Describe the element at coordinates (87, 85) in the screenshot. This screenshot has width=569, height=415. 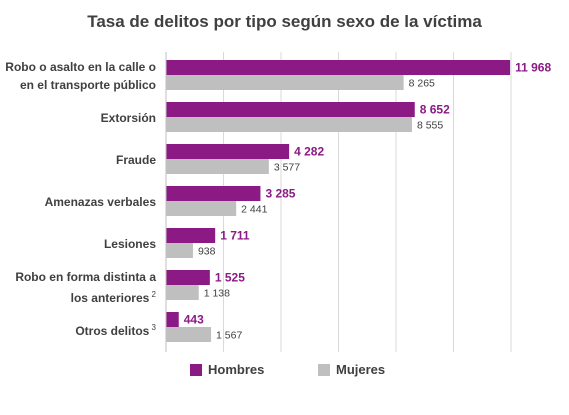
I see `category-label-line2: en el transporte público` at that location.